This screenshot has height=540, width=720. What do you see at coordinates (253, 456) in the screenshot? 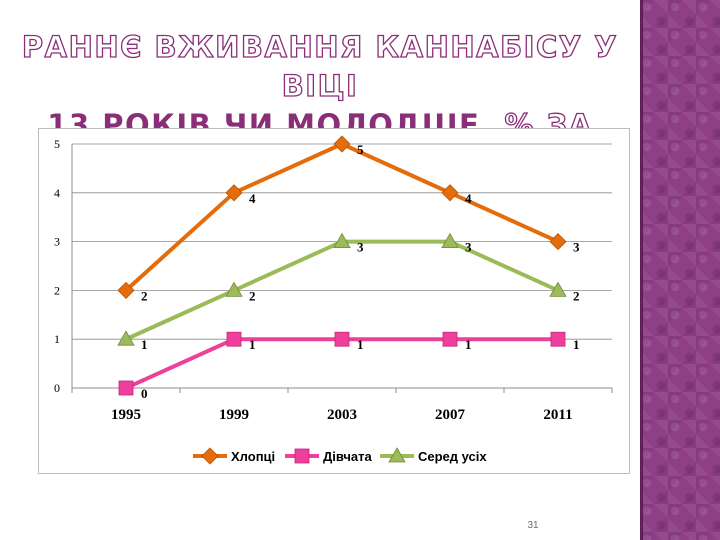
I see `legend-label: Хлопці` at bounding box center [253, 456].